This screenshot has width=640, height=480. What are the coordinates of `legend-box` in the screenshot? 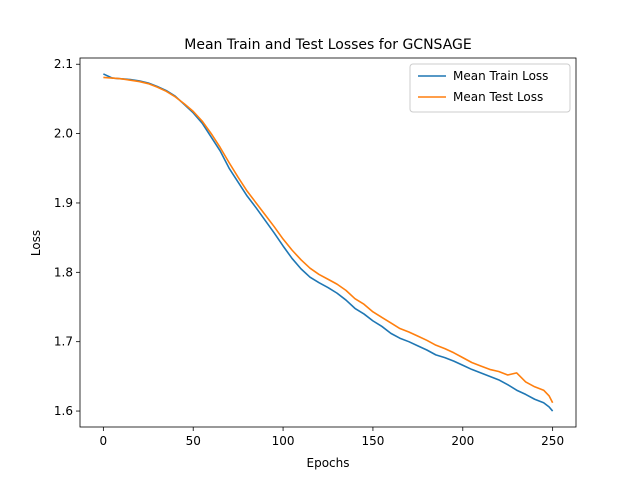 It's located at (490, 88).